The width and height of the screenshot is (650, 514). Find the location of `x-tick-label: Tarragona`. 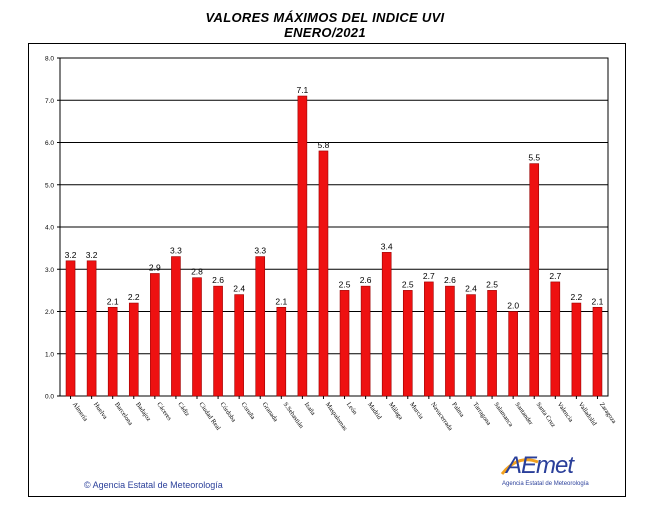

x-tick-label: Tarragona is located at coordinates (481, 414).